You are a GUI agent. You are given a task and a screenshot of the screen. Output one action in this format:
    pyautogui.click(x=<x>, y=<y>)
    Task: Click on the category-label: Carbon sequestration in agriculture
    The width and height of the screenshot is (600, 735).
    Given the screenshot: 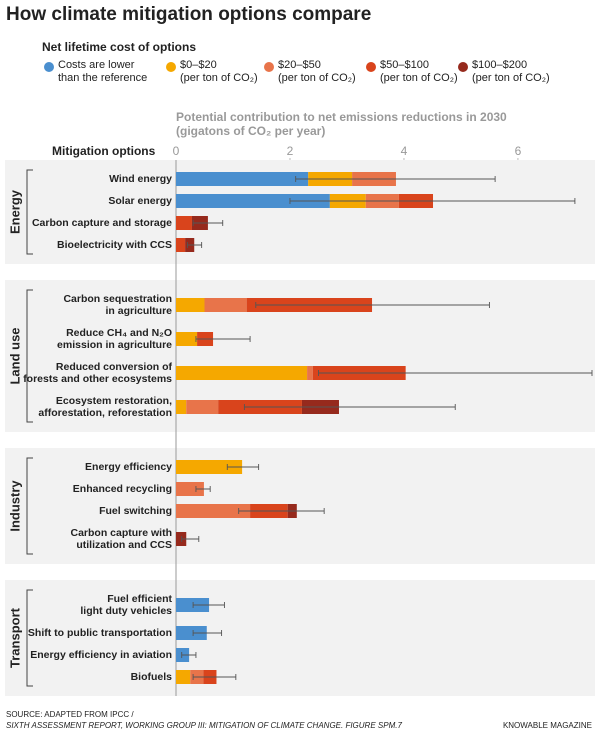 What is the action you would take?
    pyautogui.click(x=117, y=305)
    